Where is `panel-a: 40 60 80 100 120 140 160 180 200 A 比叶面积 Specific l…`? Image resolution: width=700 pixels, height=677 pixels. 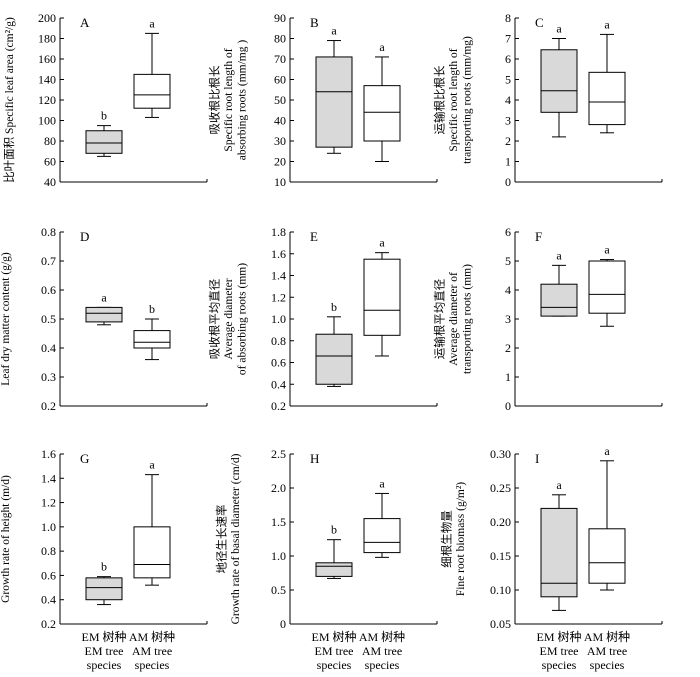 panel-a: 40 60 80 100 120 140 160 180 200 A 比叶面积 Specific l… is located at coordinates (105, 100).